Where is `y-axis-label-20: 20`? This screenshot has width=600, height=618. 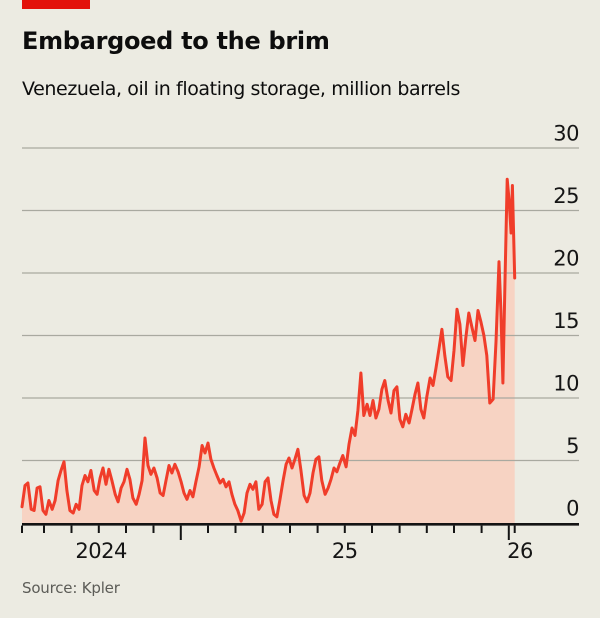
y-axis-label-20: 20 is located at coordinates (566, 259).